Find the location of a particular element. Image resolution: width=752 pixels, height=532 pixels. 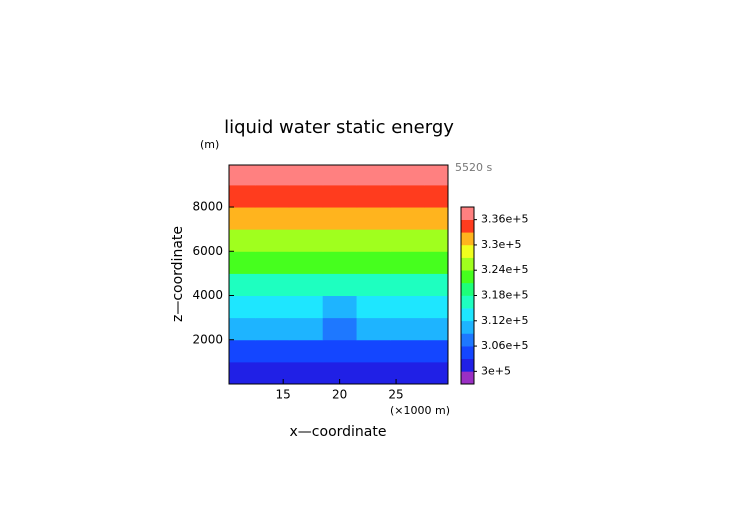

y-tick-label: 4000 is located at coordinates (207, 295).